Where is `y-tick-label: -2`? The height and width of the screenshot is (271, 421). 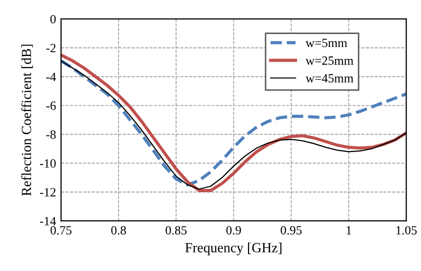
y-tick-label: -2 is located at coordinates (51, 48).